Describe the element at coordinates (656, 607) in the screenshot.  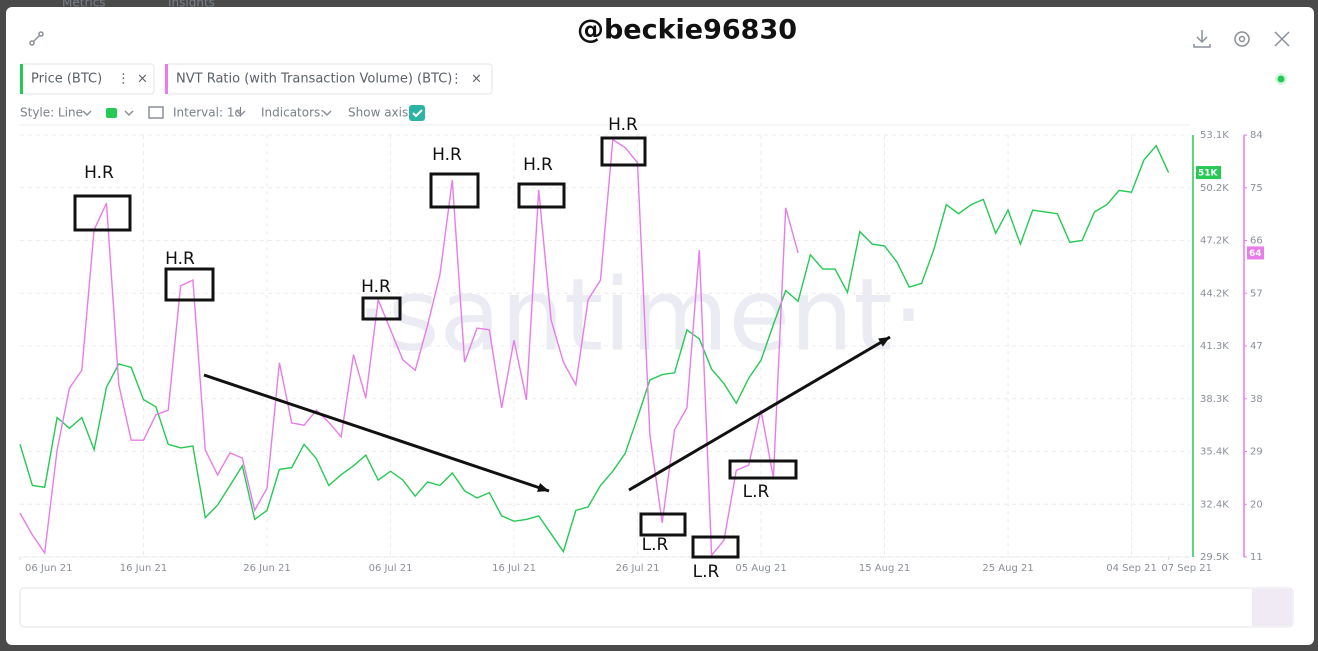
I see `navigator` at that location.